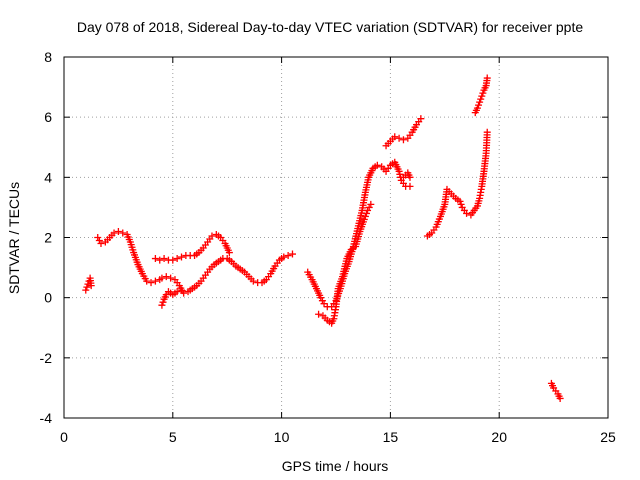  Describe the element at coordinates (335, 466) in the screenshot. I see `x-axis-label: GPS time / hours` at that location.